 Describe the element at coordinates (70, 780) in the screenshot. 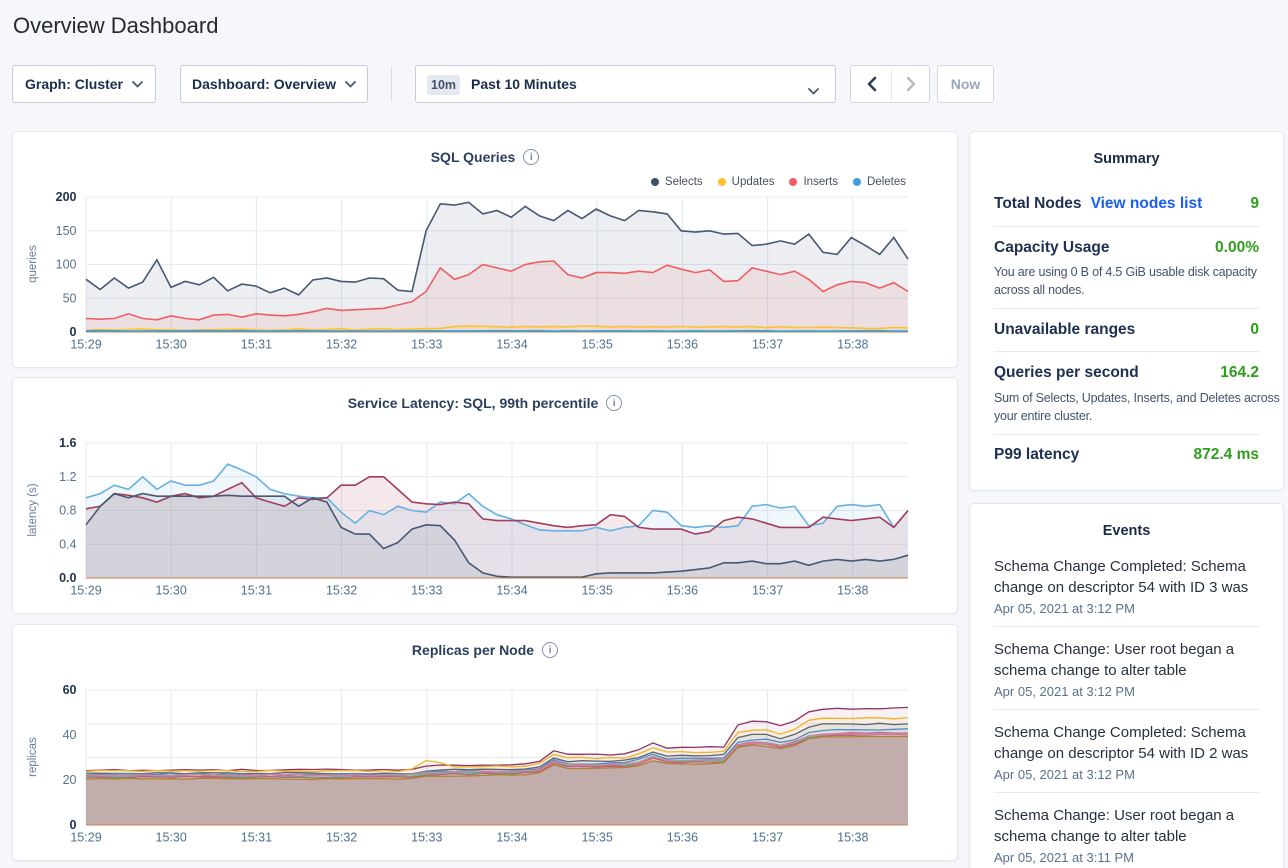

I see `svg-text: 20` at that location.